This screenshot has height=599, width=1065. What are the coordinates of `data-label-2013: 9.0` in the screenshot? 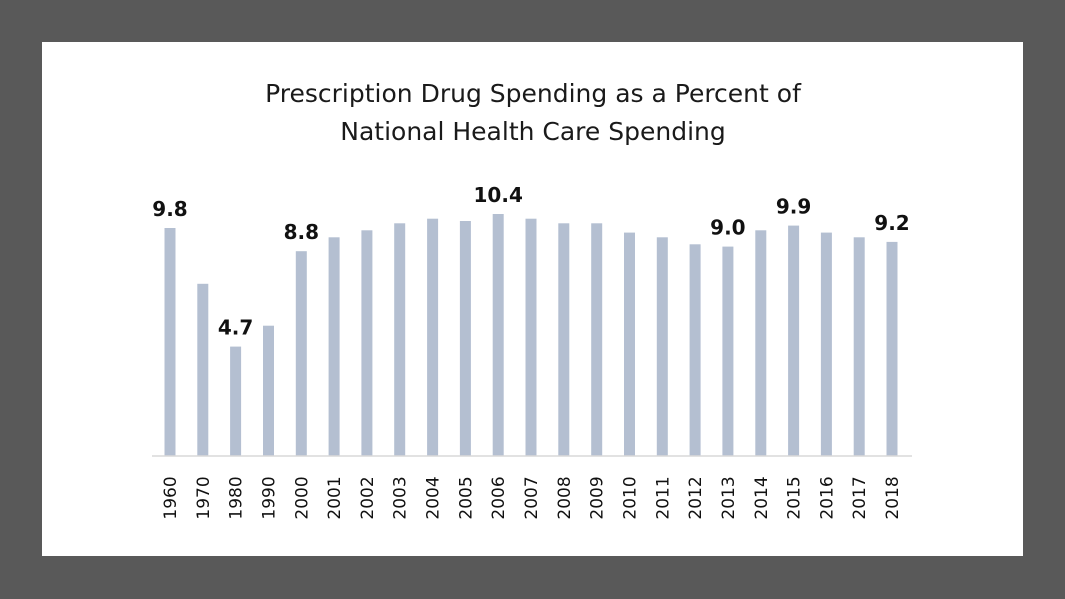 It's located at (727, 228).